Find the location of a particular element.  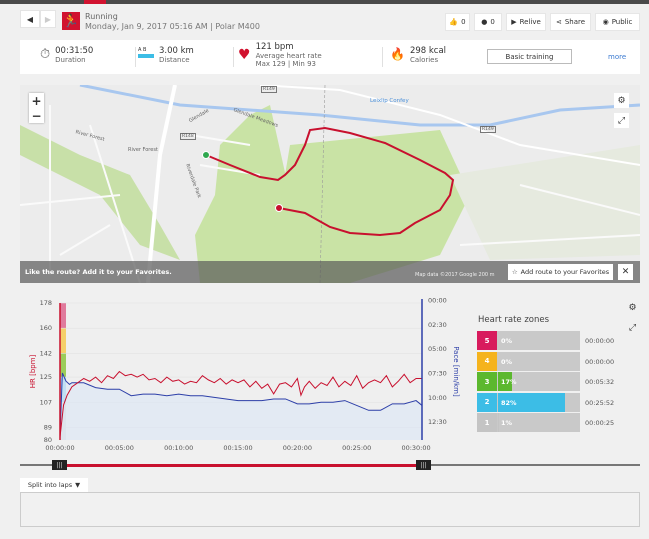

calories-stat: 🔥 298 kcal Calories is located at coordinates (418, 56).